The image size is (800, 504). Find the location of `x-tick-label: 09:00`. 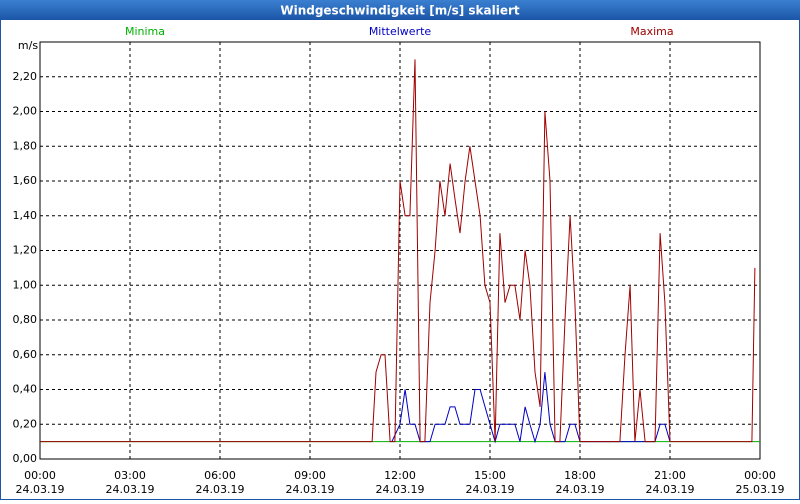

x-tick-label: 09:00 is located at coordinates (310, 475).